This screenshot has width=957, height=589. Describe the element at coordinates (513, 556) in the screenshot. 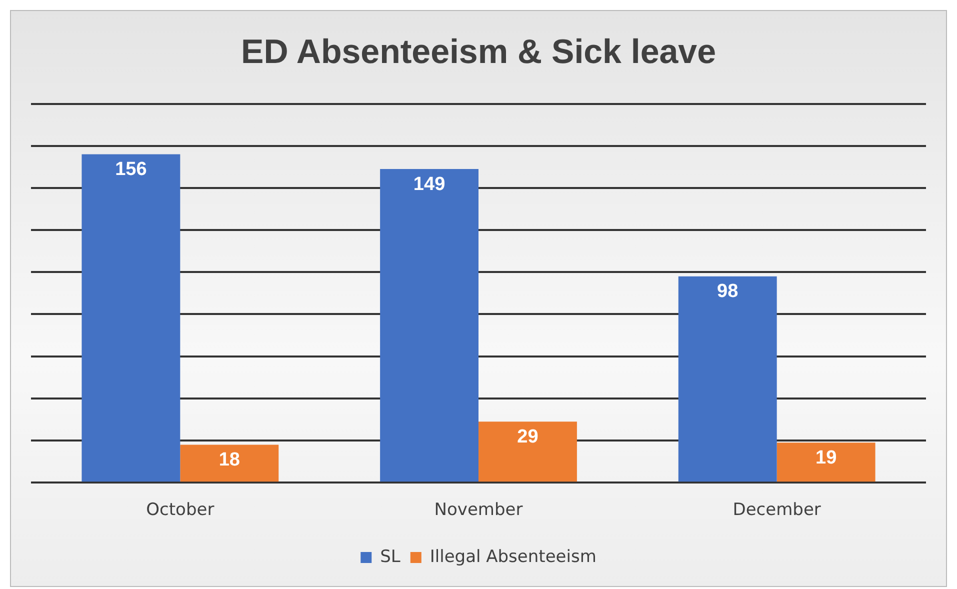

I see `legend-label: Illegal Absenteeism` at that location.